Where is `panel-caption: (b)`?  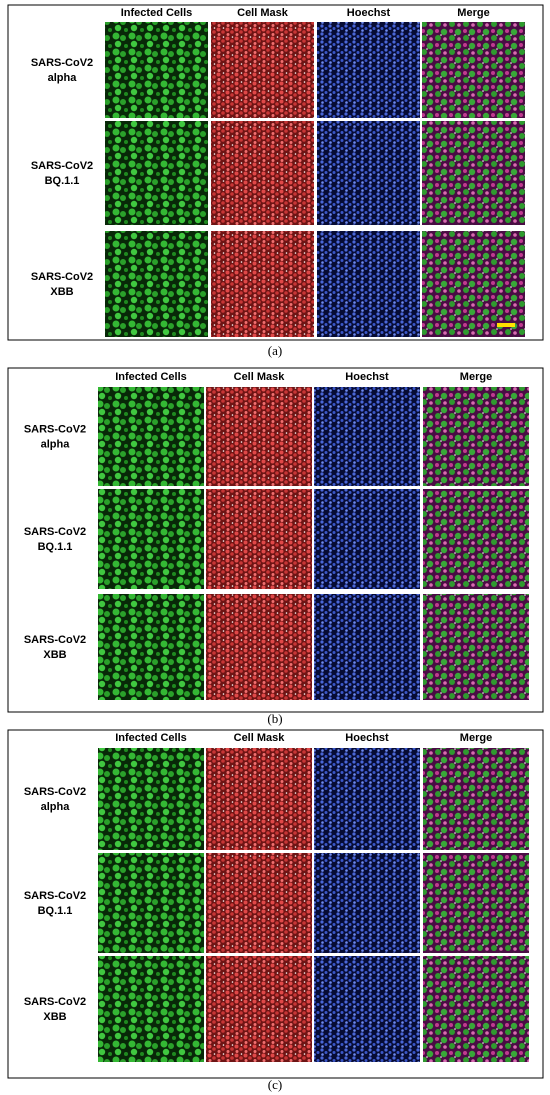
panel-caption: (b) is located at coordinates (274, 718).